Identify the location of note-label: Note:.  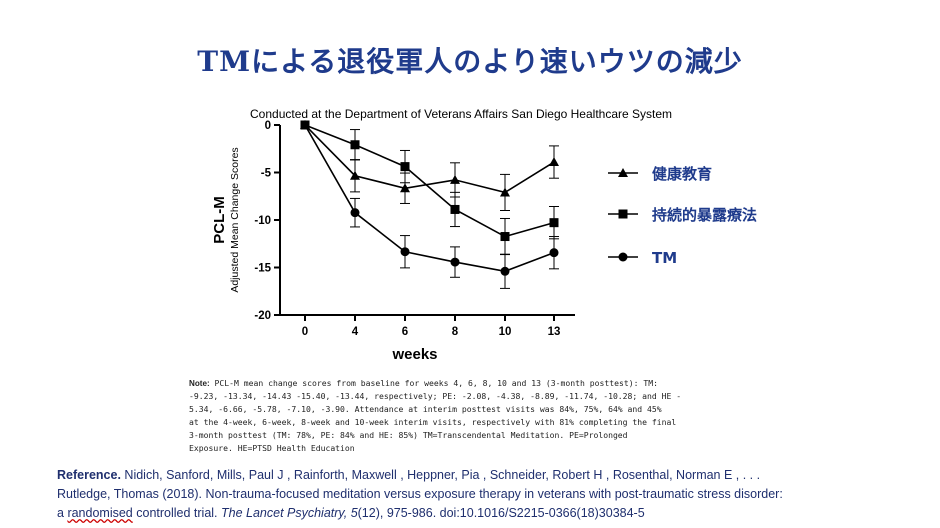
(199, 383).